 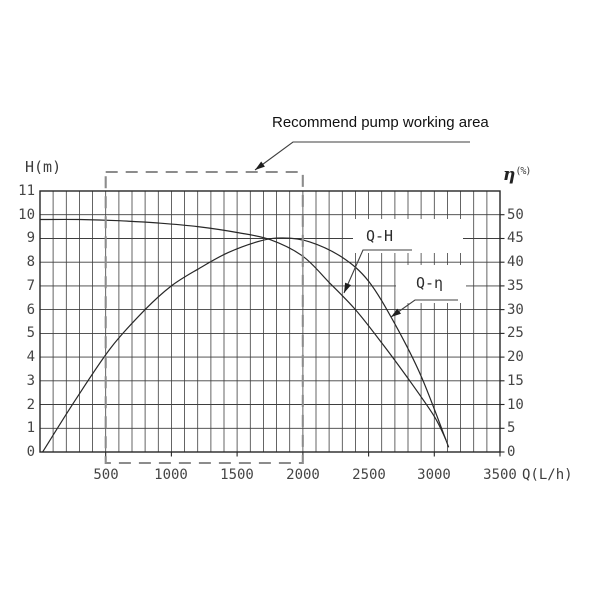 What do you see at coordinates (515, 381) in the screenshot?
I see `eta-tick-label: 15` at bounding box center [515, 381].